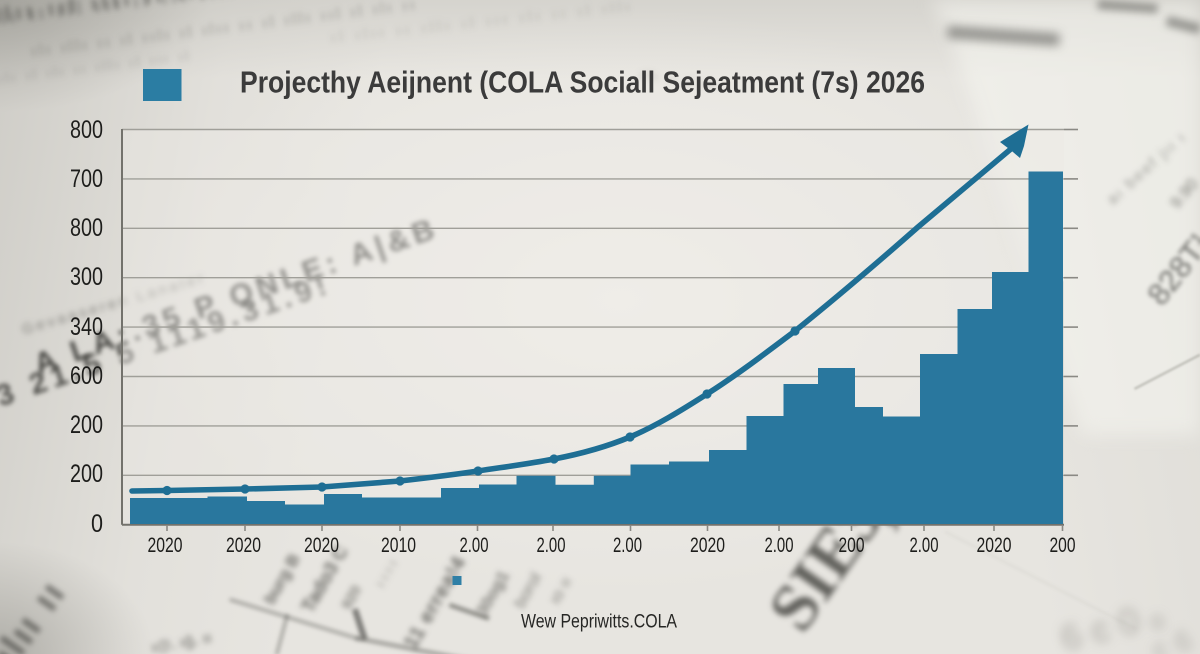  What do you see at coordinates (86, 179) in the screenshot?
I see `svg-text: 700` at bounding box center [86, 179].